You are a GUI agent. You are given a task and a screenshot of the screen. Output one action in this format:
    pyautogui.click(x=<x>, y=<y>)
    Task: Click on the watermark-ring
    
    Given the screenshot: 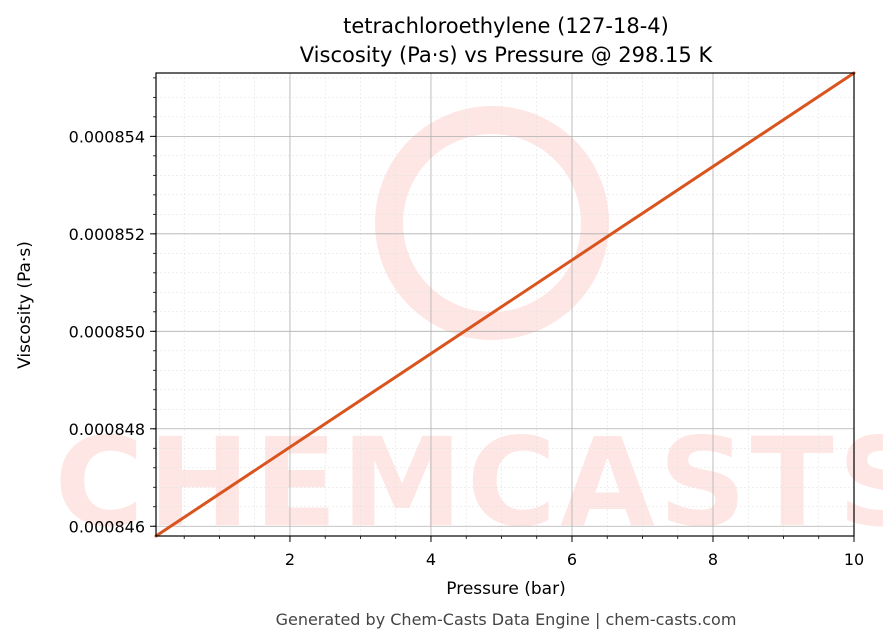 What is the action you would take?
    pyautogui.click(x=492, y=223)
    